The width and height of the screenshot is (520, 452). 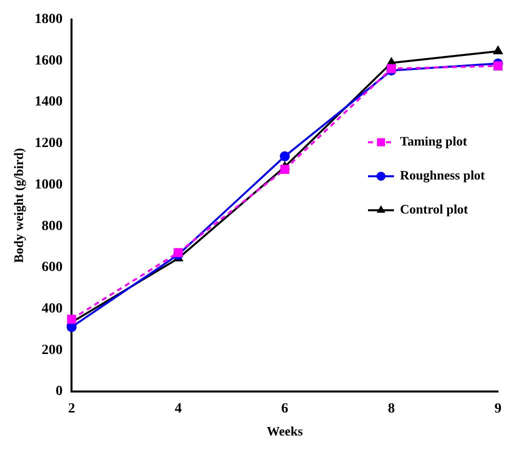 What do you see at coordinates (498, 409) in the screenshot?
I see `x-tick-label: 9` at bounding box center [498, 409].